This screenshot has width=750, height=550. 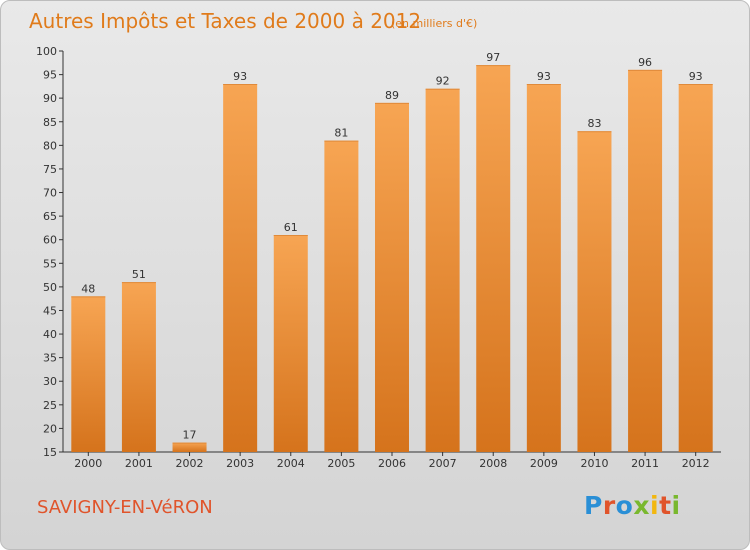 I want to click on y-tick-label: 80, so click(x=50, y=145).